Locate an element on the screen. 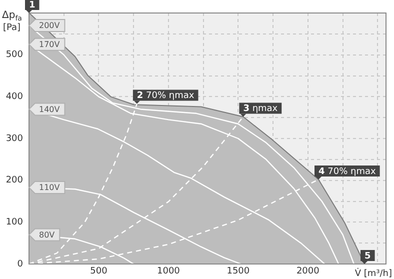 The image size is (394, 279). y-tick-label: 500 is located at coordinates (15, 55).